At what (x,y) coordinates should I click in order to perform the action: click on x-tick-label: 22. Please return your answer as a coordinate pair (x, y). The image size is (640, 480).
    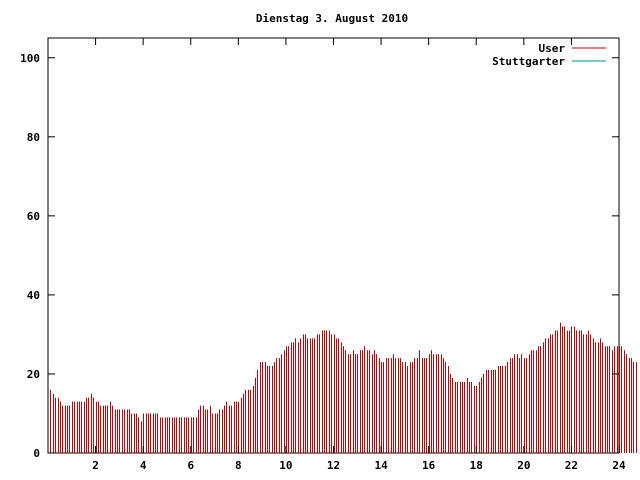
    Looking at the image, I should click on (571, 465).